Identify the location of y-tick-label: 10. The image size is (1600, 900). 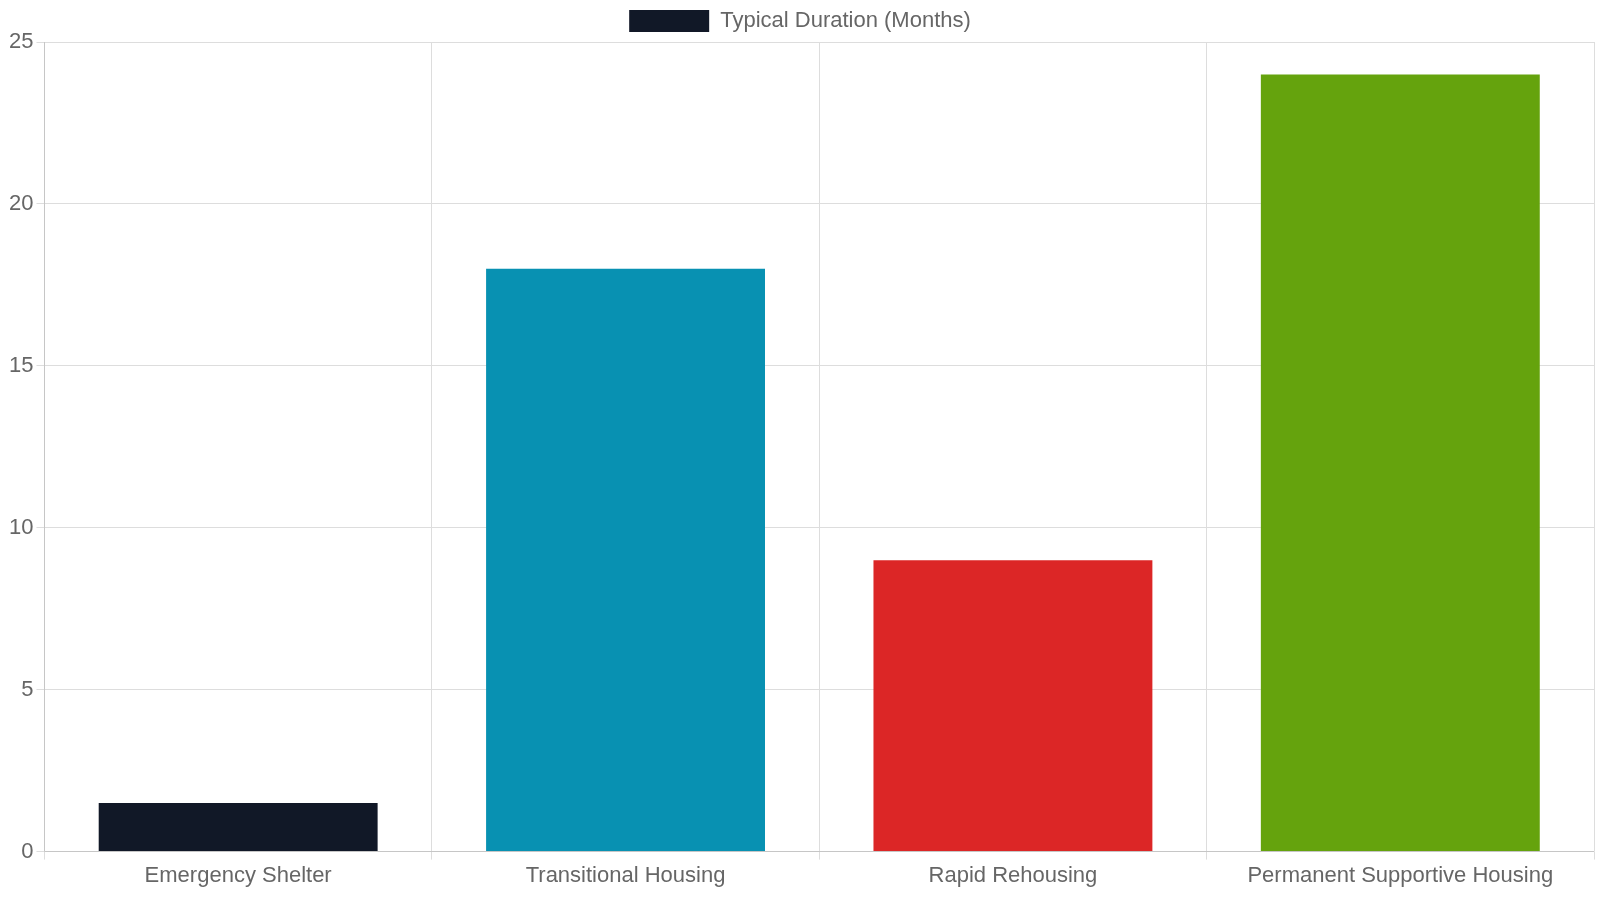
(21, 526).